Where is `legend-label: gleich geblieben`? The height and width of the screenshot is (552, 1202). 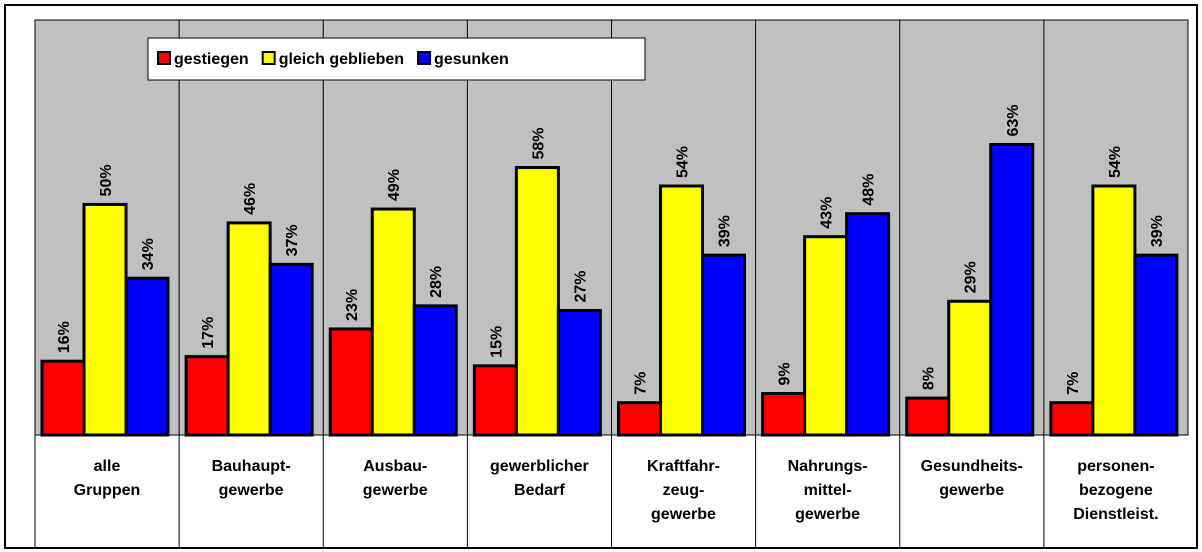
legend-label: gleich geblieben is located at coordinates (341, 59).